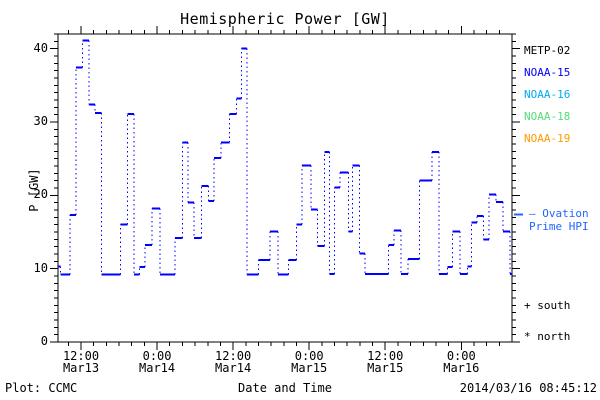 This screenshot has width=600, height=400. Describe the element at coordinates (547, 50) in the screenshot. I see `legend-metp-02: METP-02` at that location.